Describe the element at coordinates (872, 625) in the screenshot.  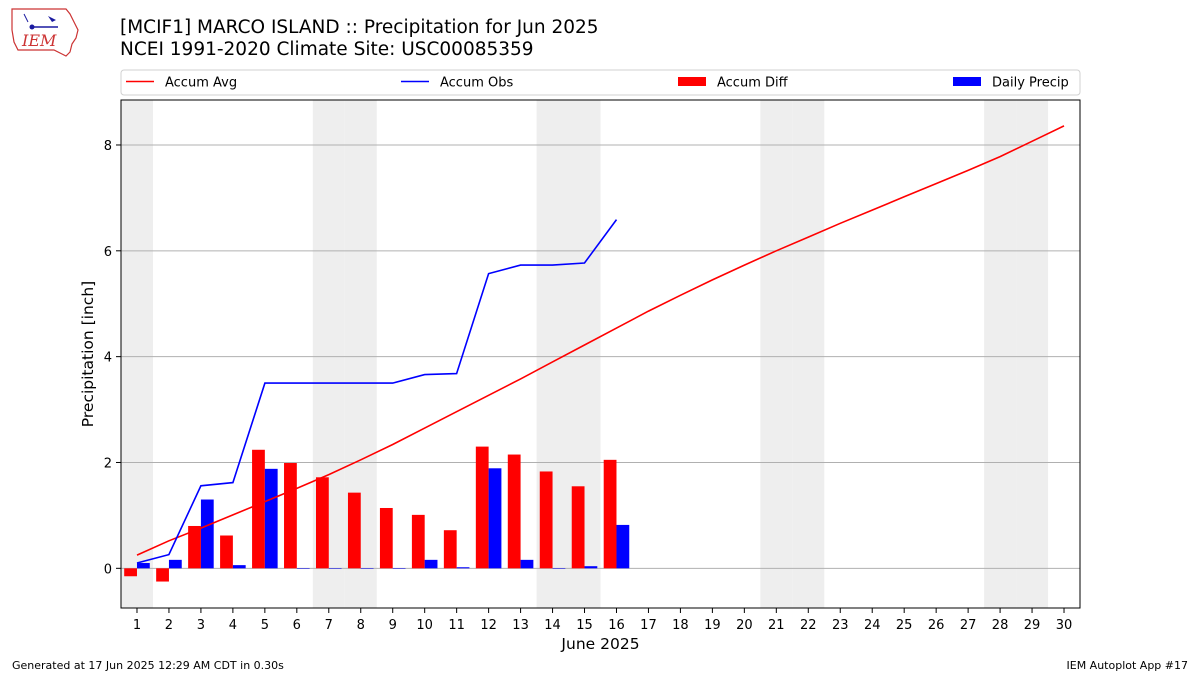
I see `x-tick-label: 24` at that location.